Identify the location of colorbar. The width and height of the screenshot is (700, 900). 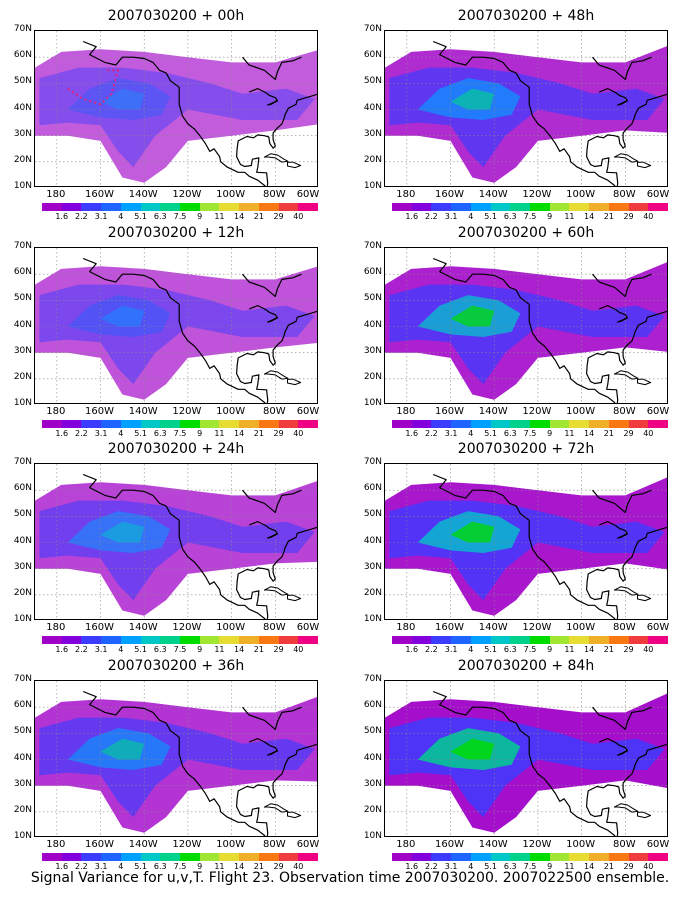
(530, 640).